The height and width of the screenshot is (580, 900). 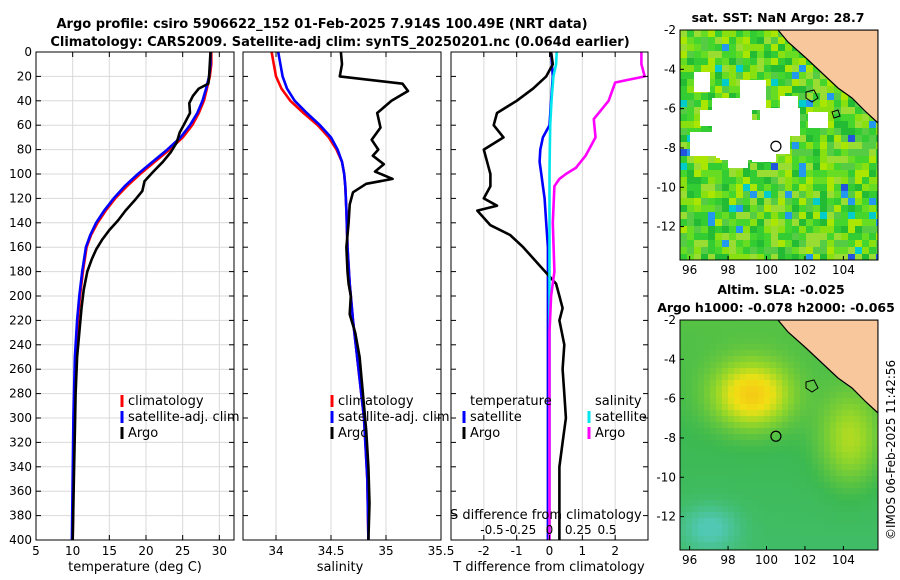 What do you see at coordinates (323, 296) in the screenshot?
I see `series-satellite-adj-clim` at bounding box center [323, 296].